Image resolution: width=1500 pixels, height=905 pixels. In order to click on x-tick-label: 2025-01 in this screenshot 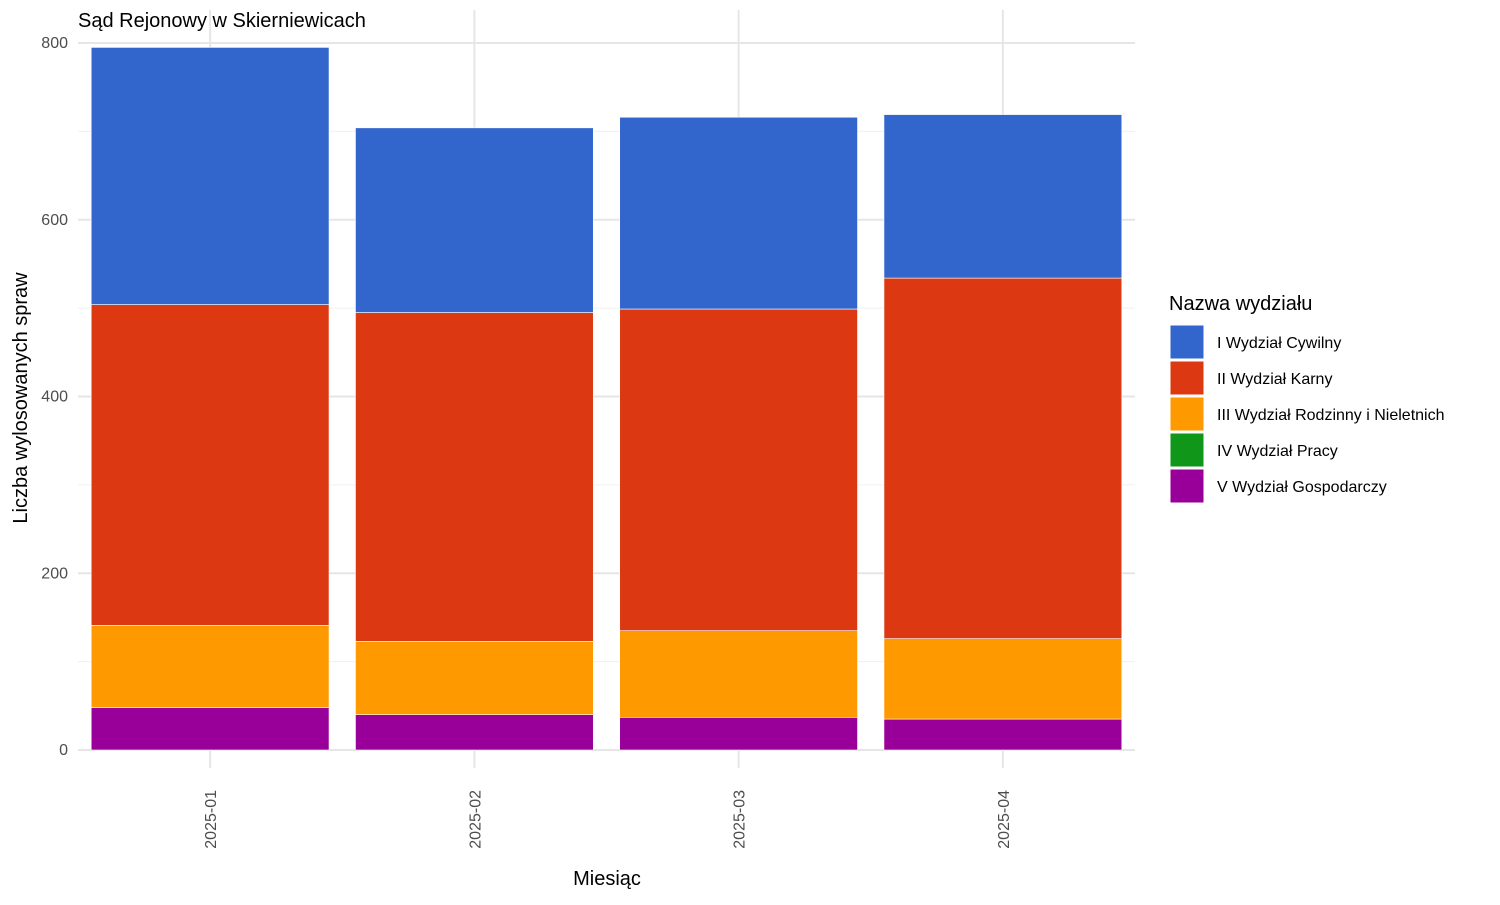, I will do `click(211, 819)`.